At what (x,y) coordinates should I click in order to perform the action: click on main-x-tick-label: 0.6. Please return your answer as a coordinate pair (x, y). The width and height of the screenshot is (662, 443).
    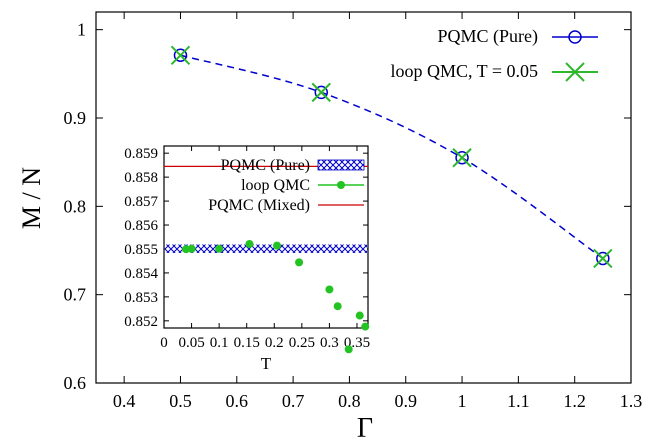
    Looking at the image, I should click on (237, 401).